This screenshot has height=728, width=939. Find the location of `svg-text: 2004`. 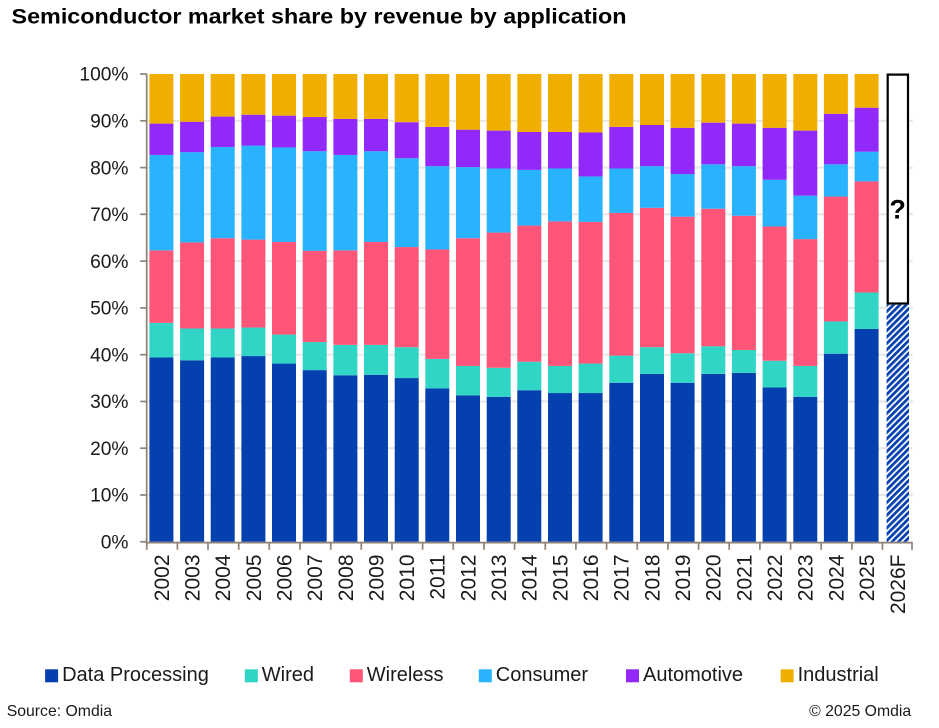

svg-text: 2004 is located at coordinates (223, 577).